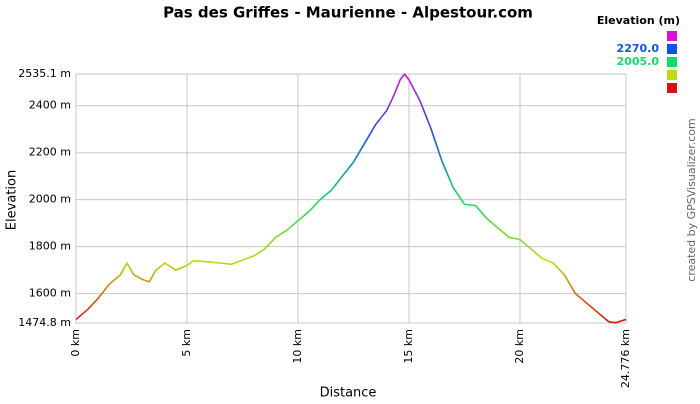 The image size is (700, 404). Describe the element at coordinates (50, 246) in the screenshot. I see `y-tick-label: 1800 m` at that location.